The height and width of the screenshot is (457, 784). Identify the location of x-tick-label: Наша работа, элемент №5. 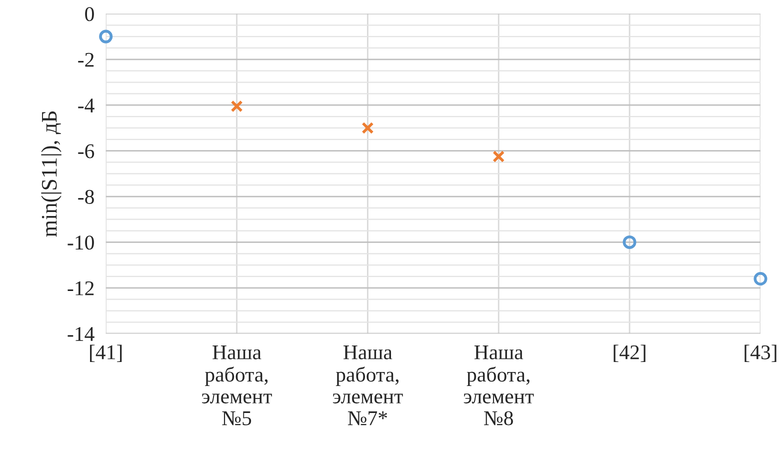
(237, 386).